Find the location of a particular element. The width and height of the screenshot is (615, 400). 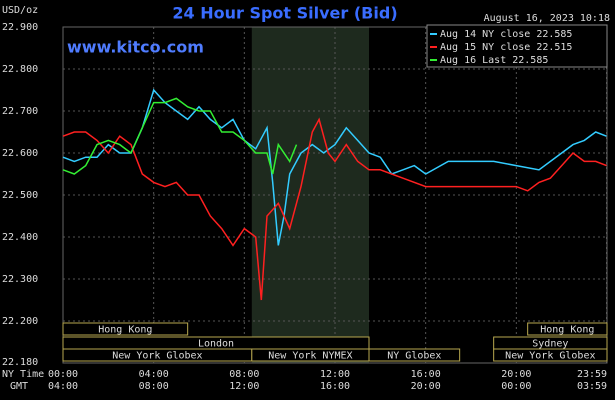

x-tick-label: 12:00 is located at coordinates (335, 374).